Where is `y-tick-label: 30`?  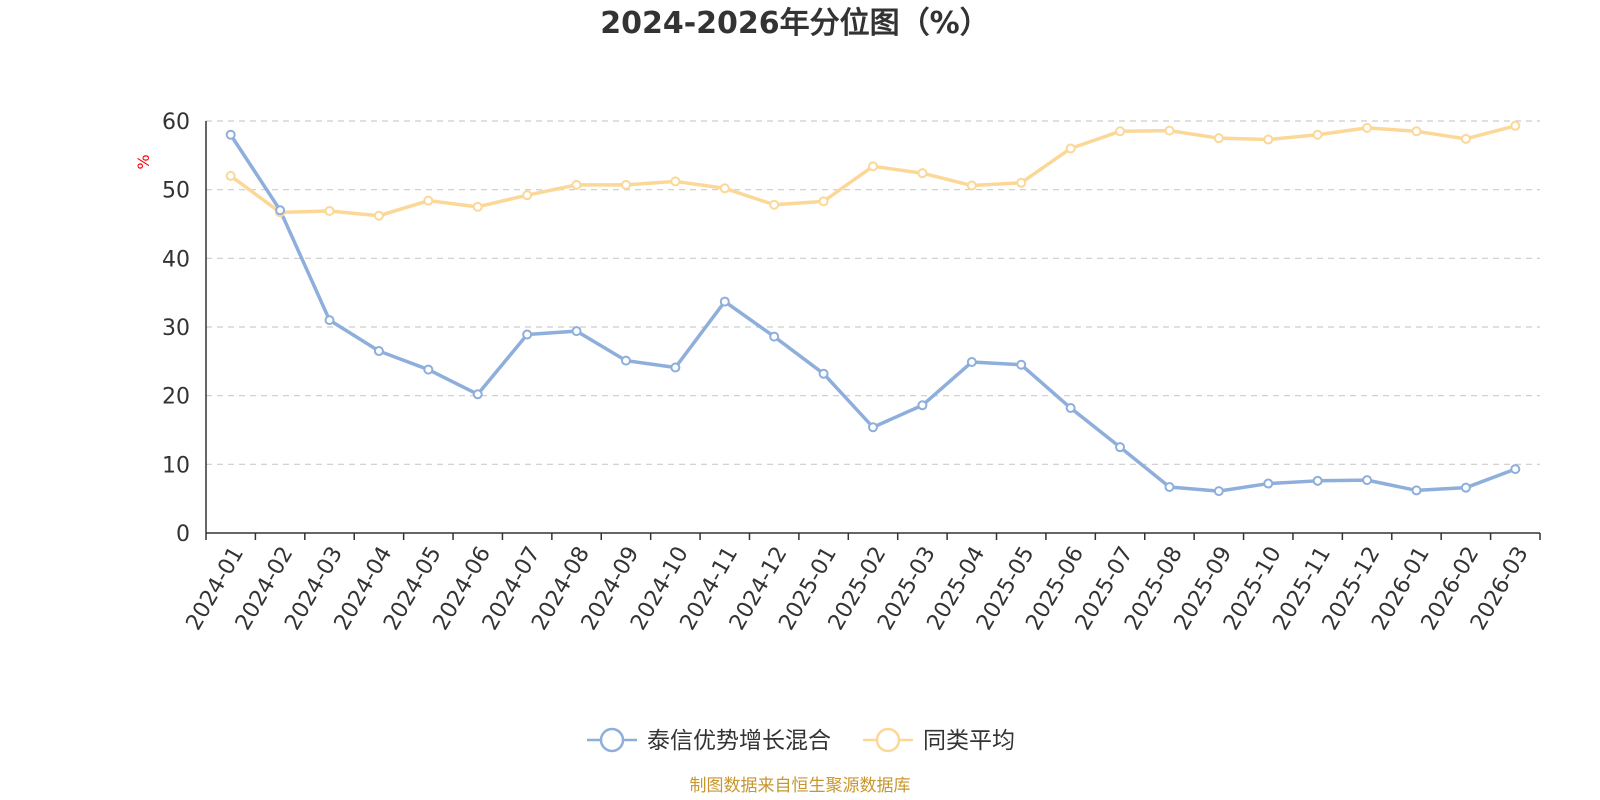 y-tick-label: 30 is located at coordinates (176, 328).